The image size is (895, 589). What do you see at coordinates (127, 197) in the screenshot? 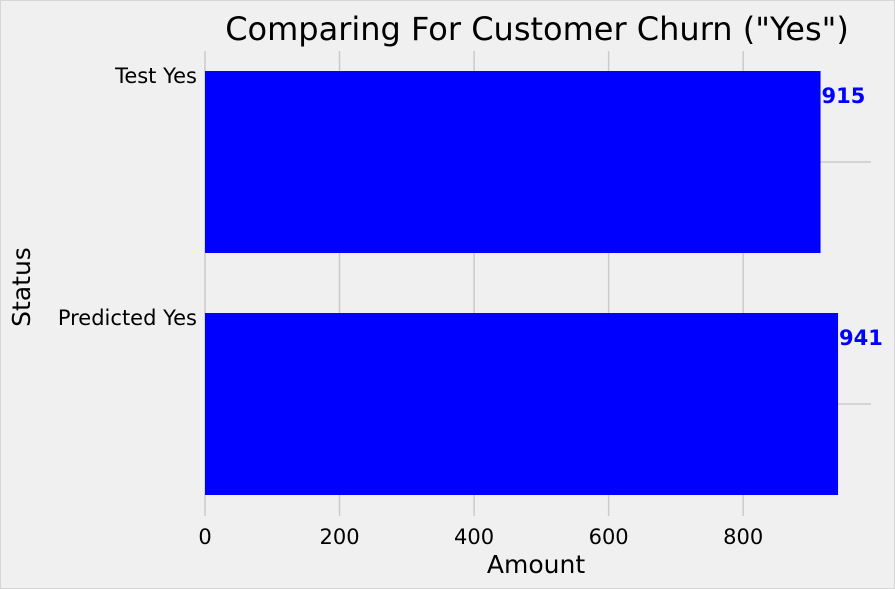
I see `y-axis-ticks: Test Yes Predicted Yes` at bounding box center [127, 197].